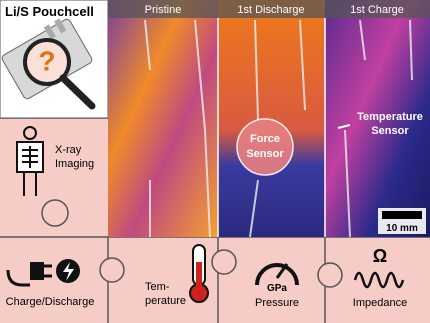 This screenshot has height=323, width=430. I want to click on method-label: perature, so click(165, 301).